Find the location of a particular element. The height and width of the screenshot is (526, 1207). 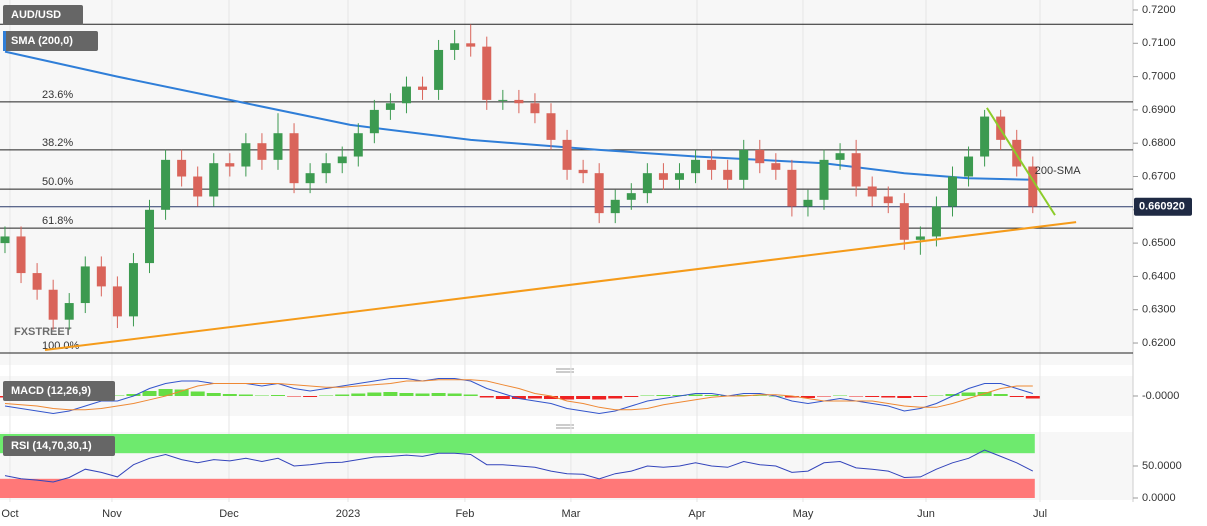

current-price-tag is located at coordinates (1163, 206).